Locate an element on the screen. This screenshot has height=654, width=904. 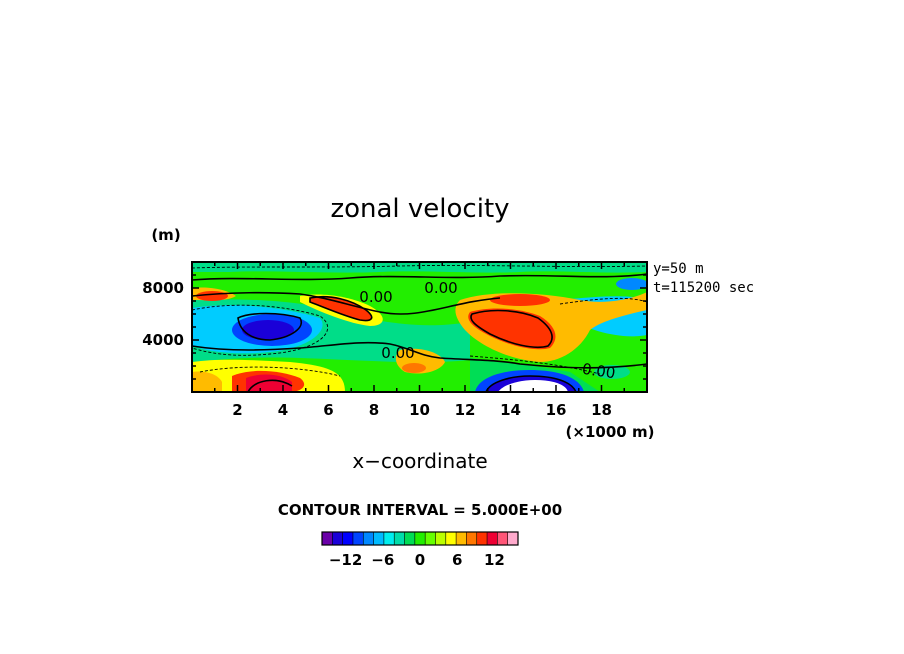
x-tick-label: 4 is located at coordinates (283, 410).